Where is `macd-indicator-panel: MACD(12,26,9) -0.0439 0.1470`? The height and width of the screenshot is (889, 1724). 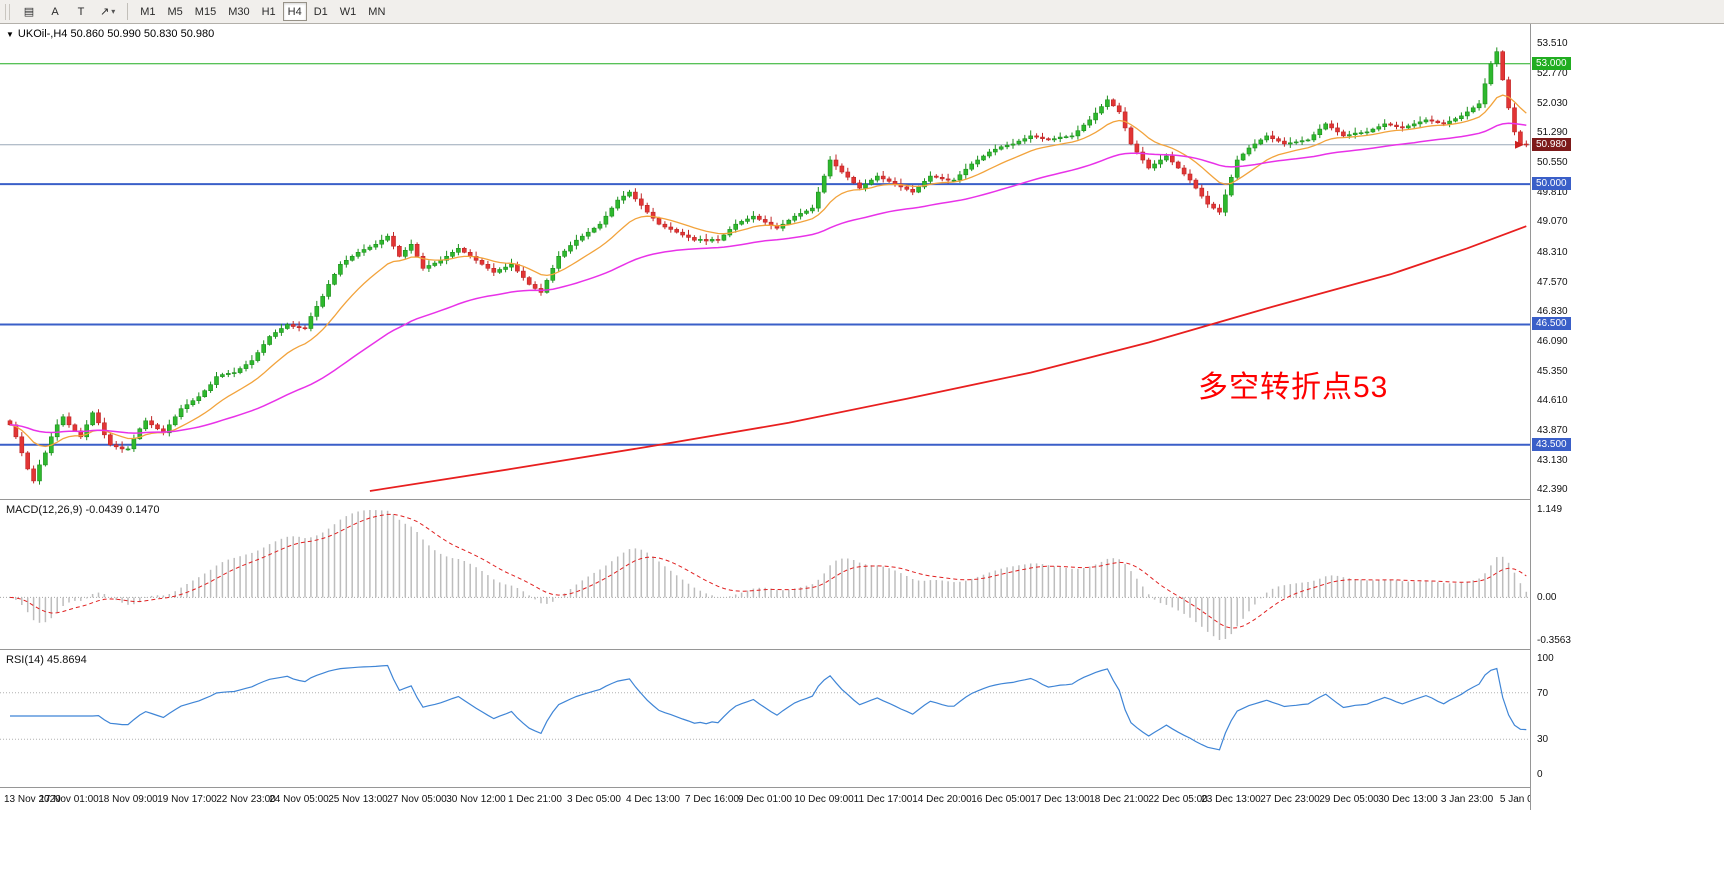
macd-indicator-panel: MACD(12,26,9) -0.0439 0.1470 is located at coordinates (765, 575).